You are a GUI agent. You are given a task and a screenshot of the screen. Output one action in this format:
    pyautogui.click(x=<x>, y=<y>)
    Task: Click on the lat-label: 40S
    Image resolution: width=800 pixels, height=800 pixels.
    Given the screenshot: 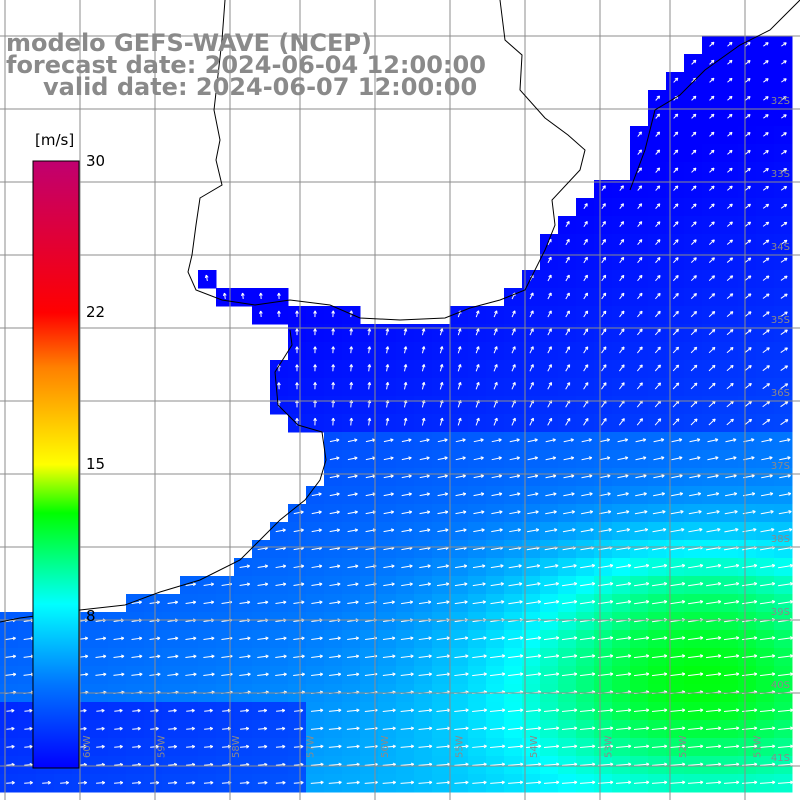 What is the action you would take?
    pyautogui.click(x=780, y=685)
    